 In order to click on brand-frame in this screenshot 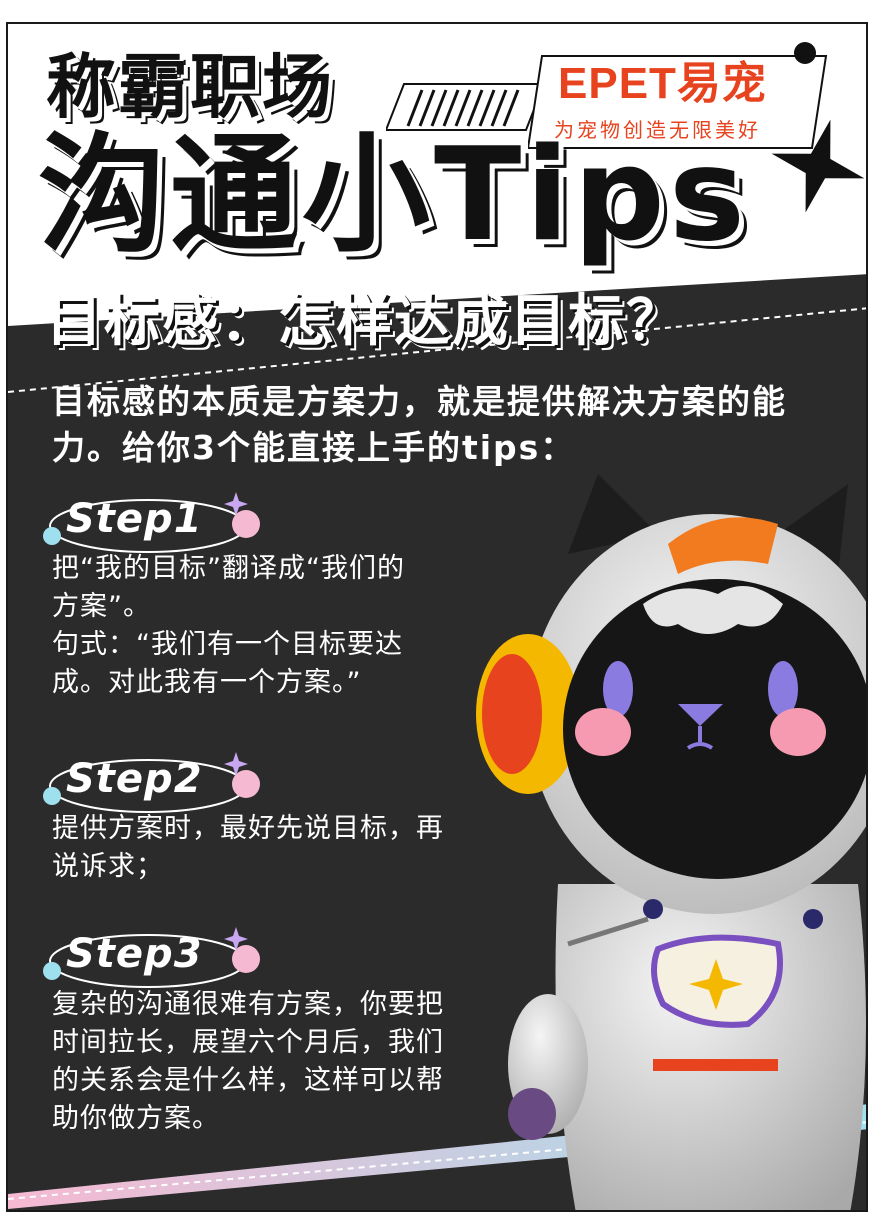, I will do `click(678, 102)`.